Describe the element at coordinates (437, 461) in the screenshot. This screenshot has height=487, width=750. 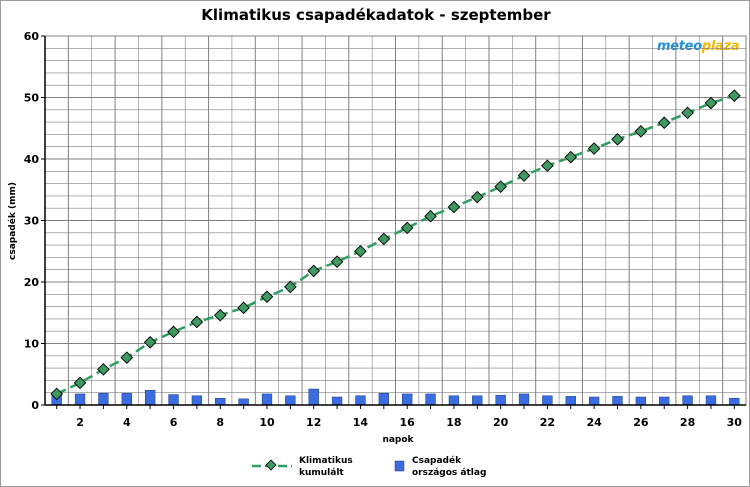
I see `legend-bar-label-1: Csapadék` at that location.